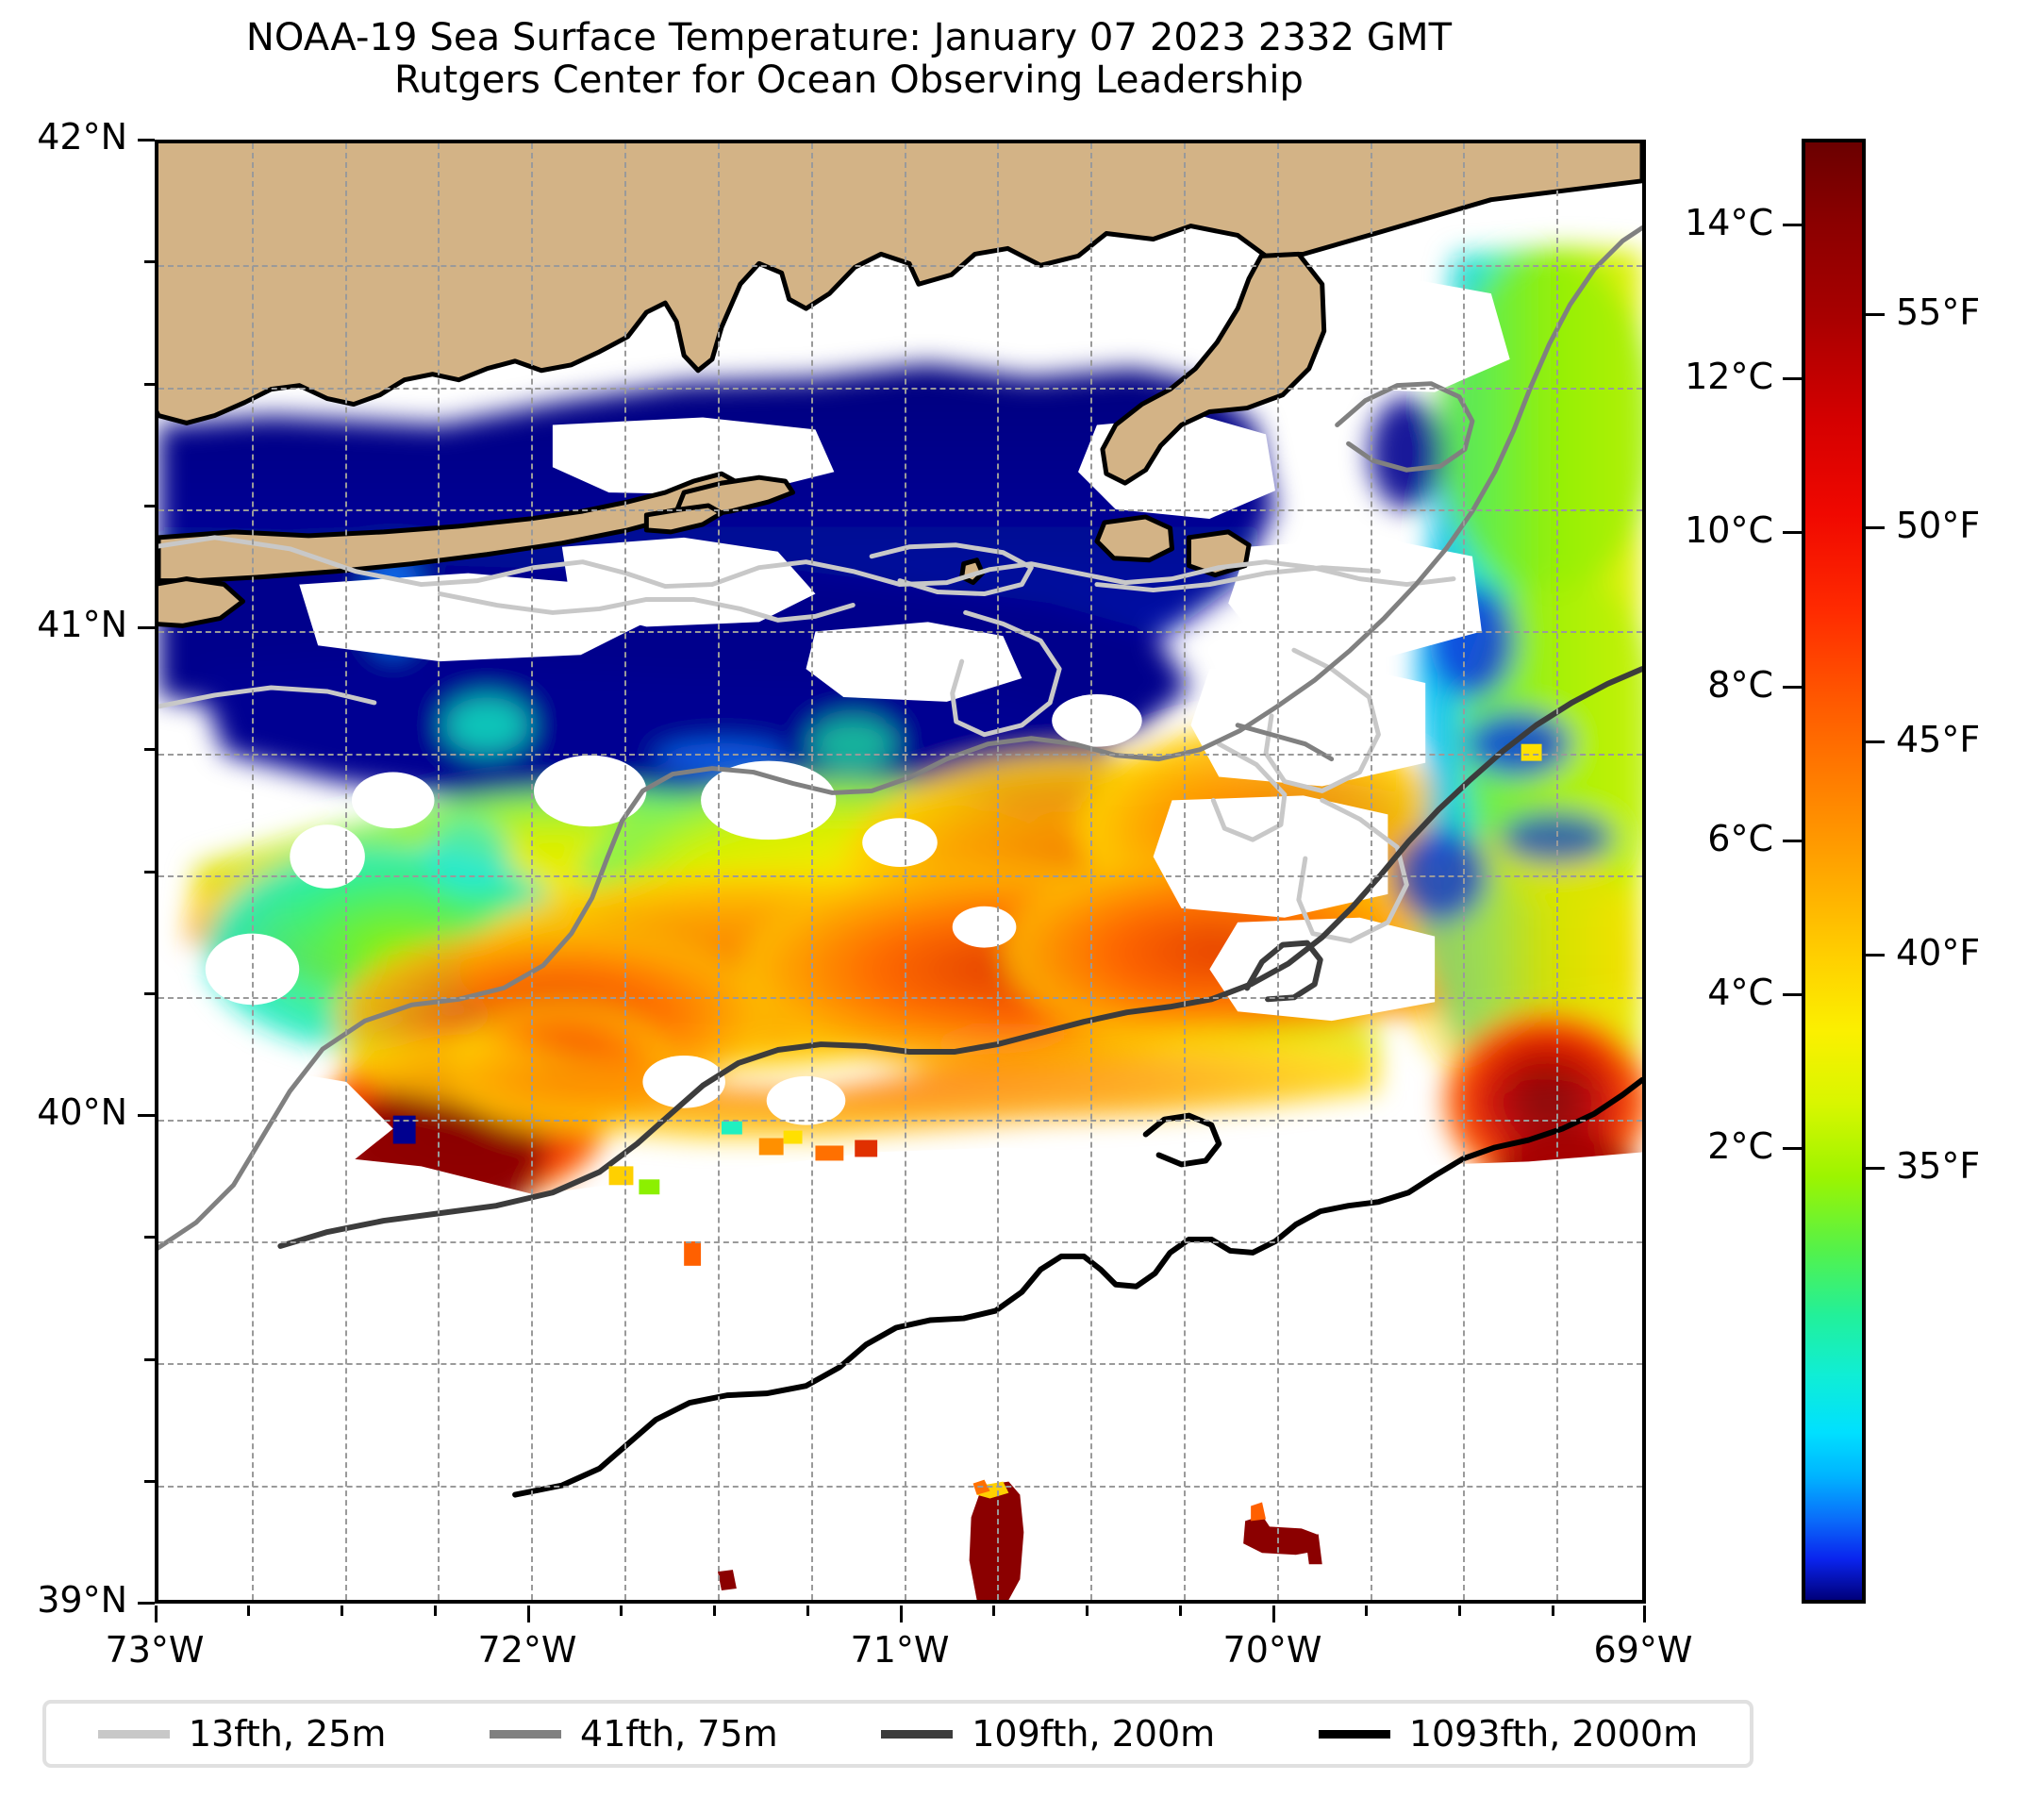 Image resolution: width=2044 pixels, height=1797 pixels. Describe the element at coordinates (1793, 1148) in the screenshot. I see `colorbar-tick-2c` at that location.